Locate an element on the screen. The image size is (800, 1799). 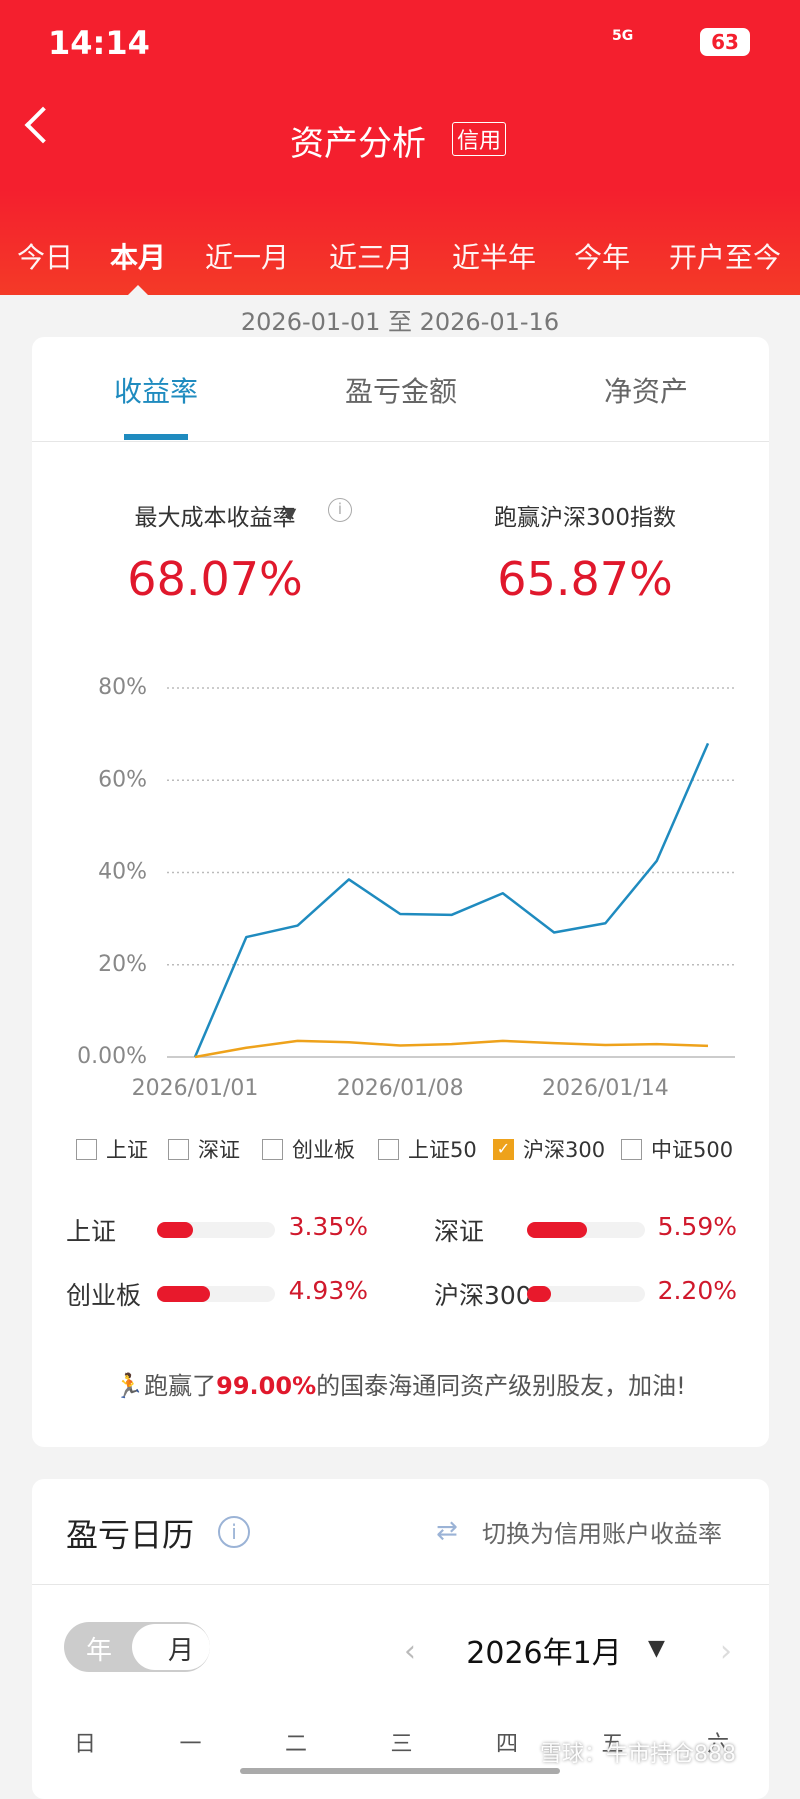
index-value: 2.20% is located at coordinates (697, 1290).